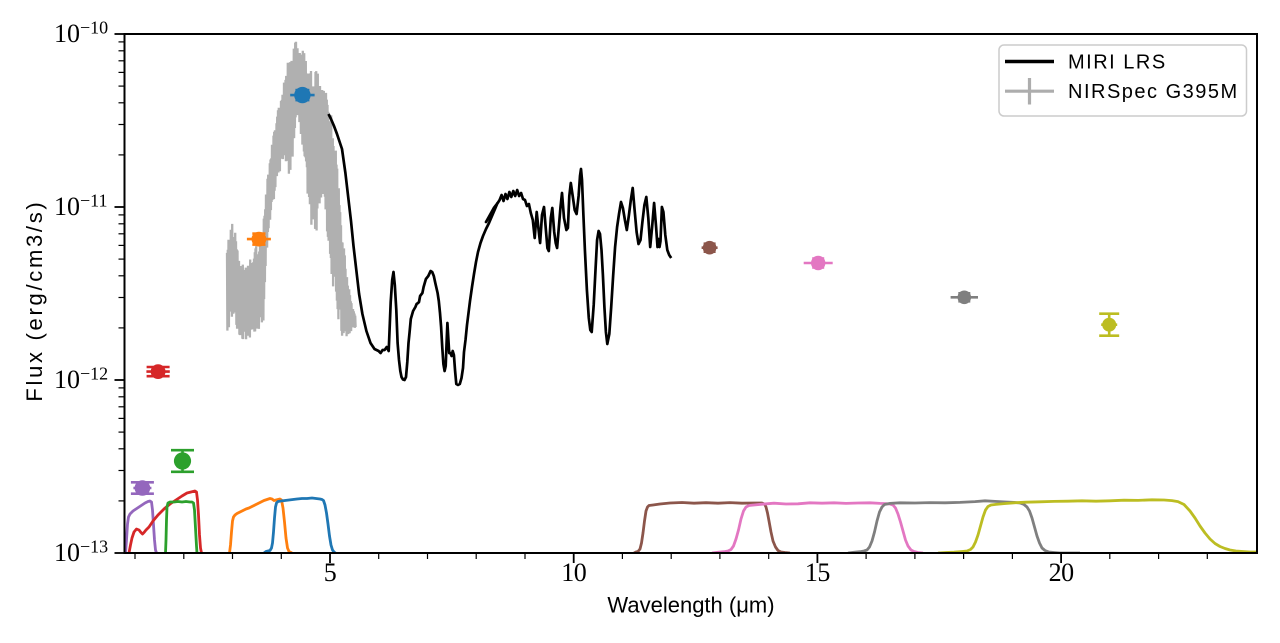 Image resolution: width=1280 pixels, height=643 pixels. What do you see at coordinates (330, 572) in the screenshot?
I see `svg-text: 5` at bounding box center [330, 572].